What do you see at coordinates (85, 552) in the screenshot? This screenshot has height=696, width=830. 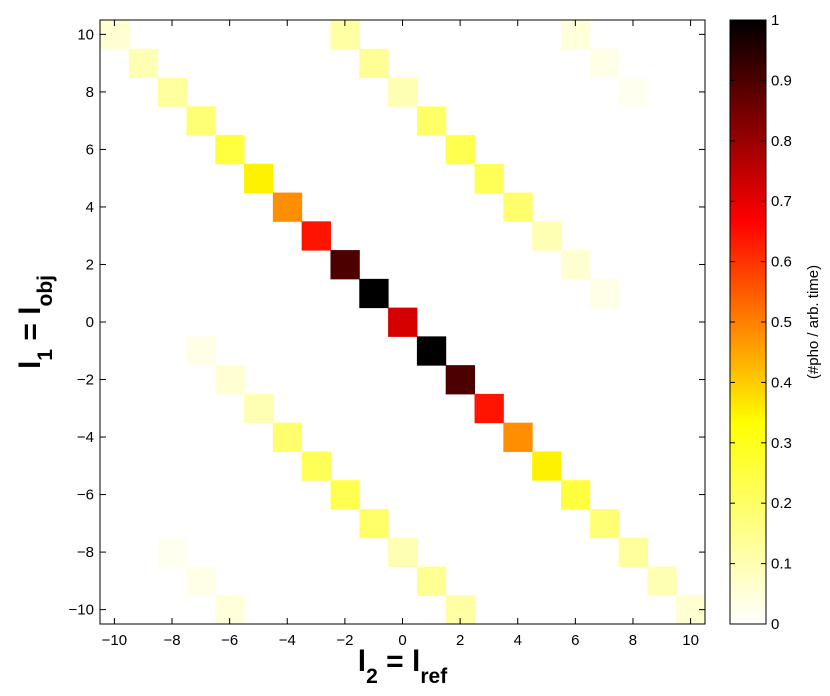 I see `y-tick-label: −8` at bounding box center [85, 552].